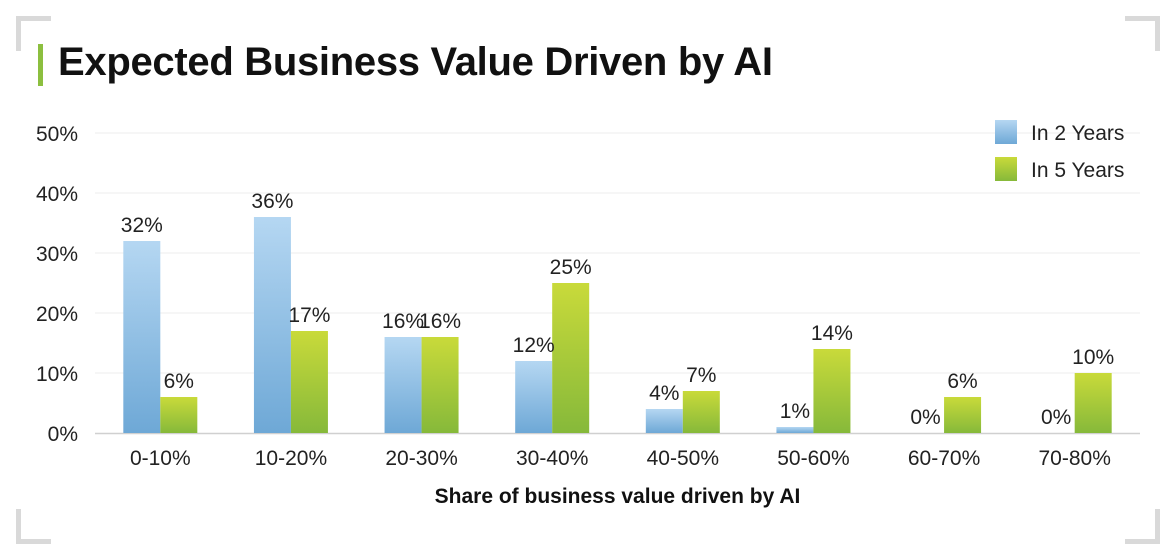 Image resolution: width=1176 pixels, height=560 pixels. I want to click on x-tick-label: 10-20%, so click(291, 458).